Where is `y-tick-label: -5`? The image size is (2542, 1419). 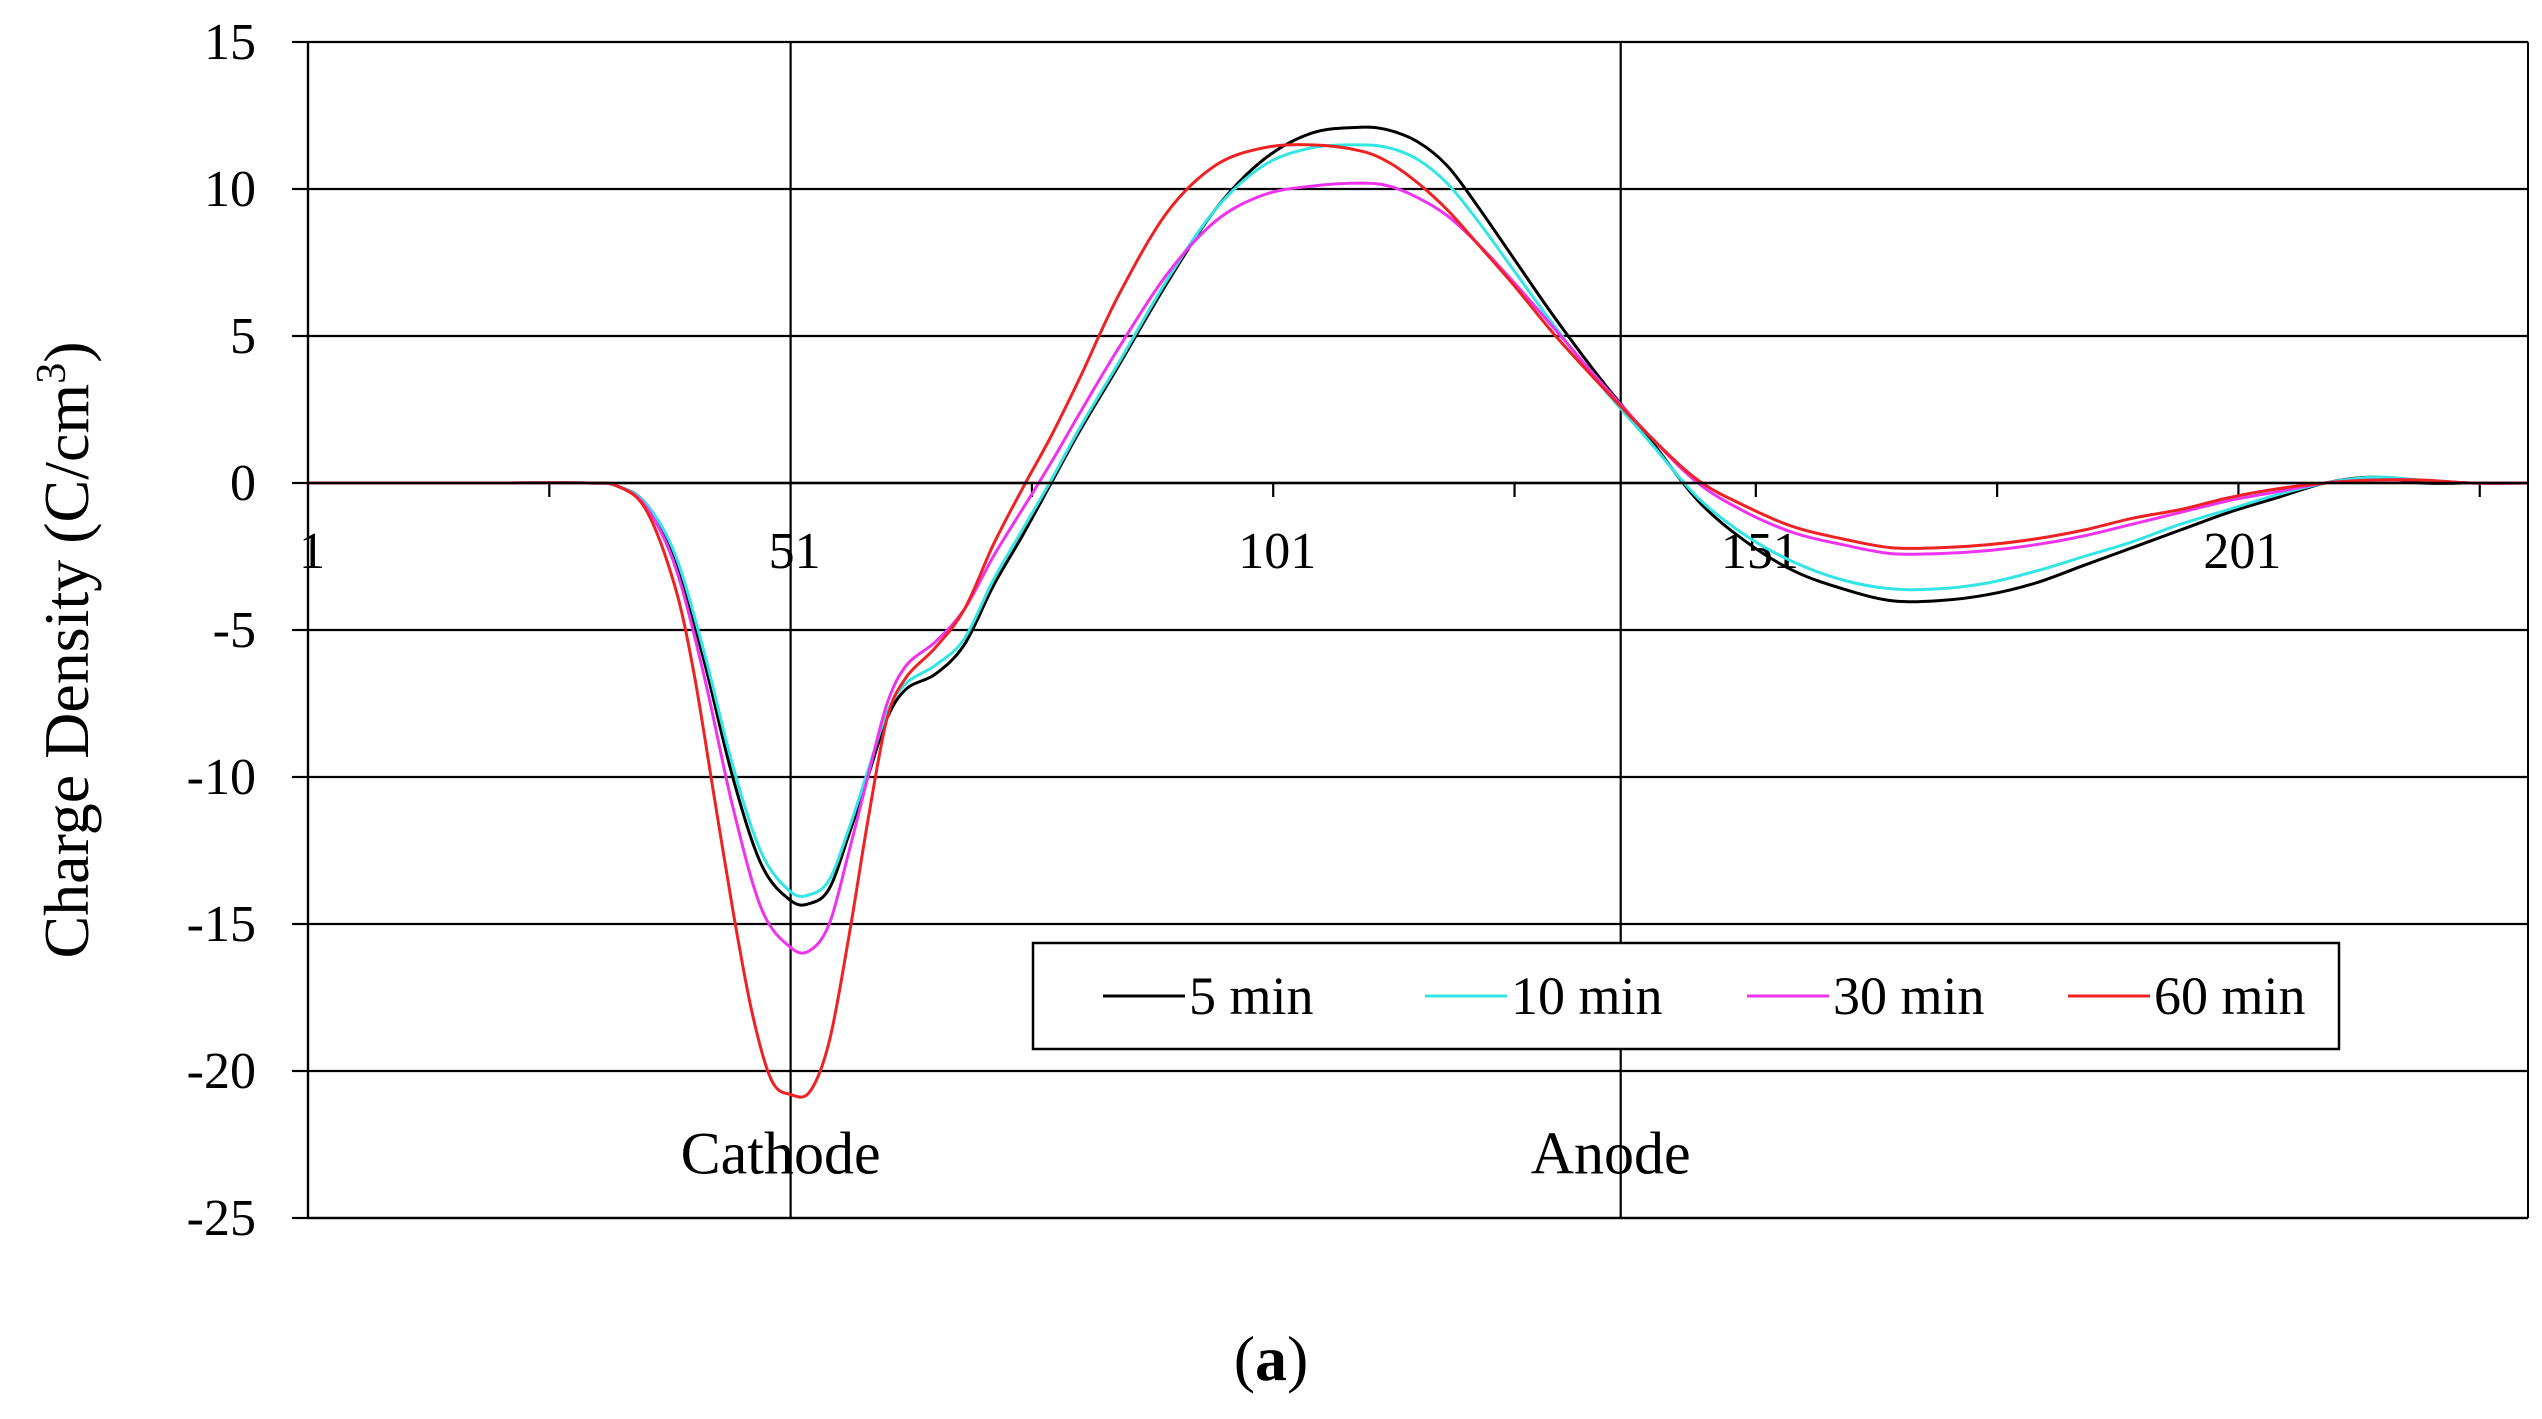
y-tick-label: -5 is located at coordinates (234, 630).